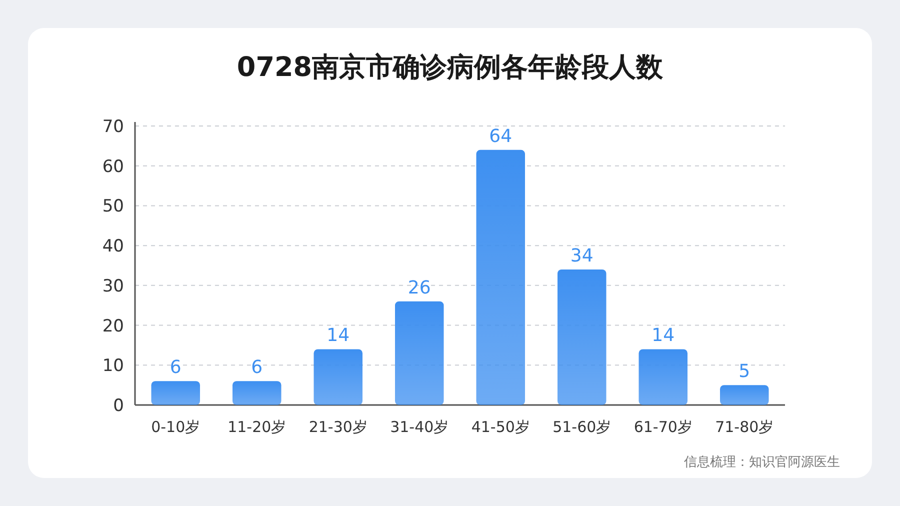  Describe the element at coordinates (113, 206) in the screenshot. I see `y-tick-label: 50` at that location.